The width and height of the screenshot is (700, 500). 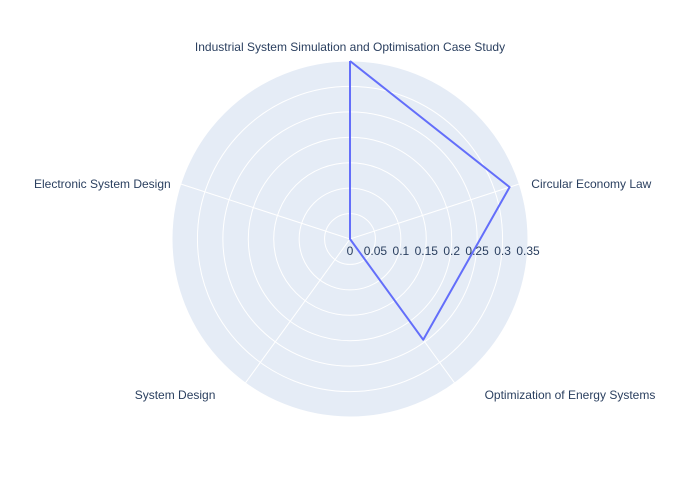 What do you see at coordinates (102, 184) in the screenshot?
I see `category-label: Electronic System Design` at bounding box center [102, 184].